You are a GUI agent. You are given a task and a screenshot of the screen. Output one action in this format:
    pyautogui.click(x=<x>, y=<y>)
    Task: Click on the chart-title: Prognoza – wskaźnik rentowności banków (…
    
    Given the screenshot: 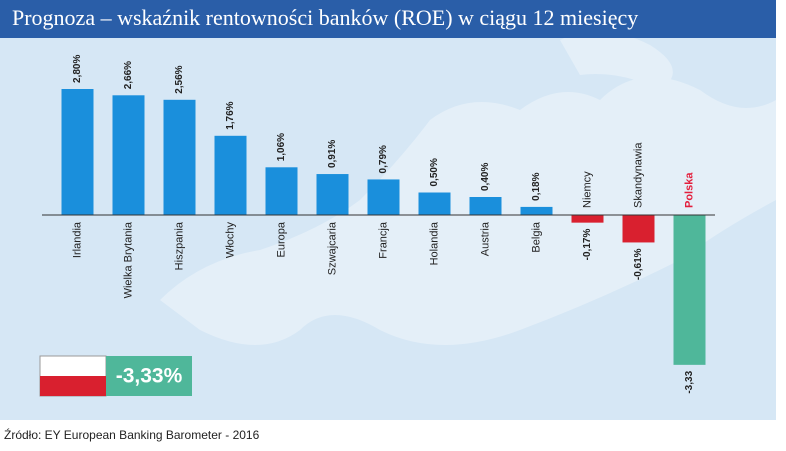 What is the action you would take?
    pyautogui.click(x=325, y=17)
    